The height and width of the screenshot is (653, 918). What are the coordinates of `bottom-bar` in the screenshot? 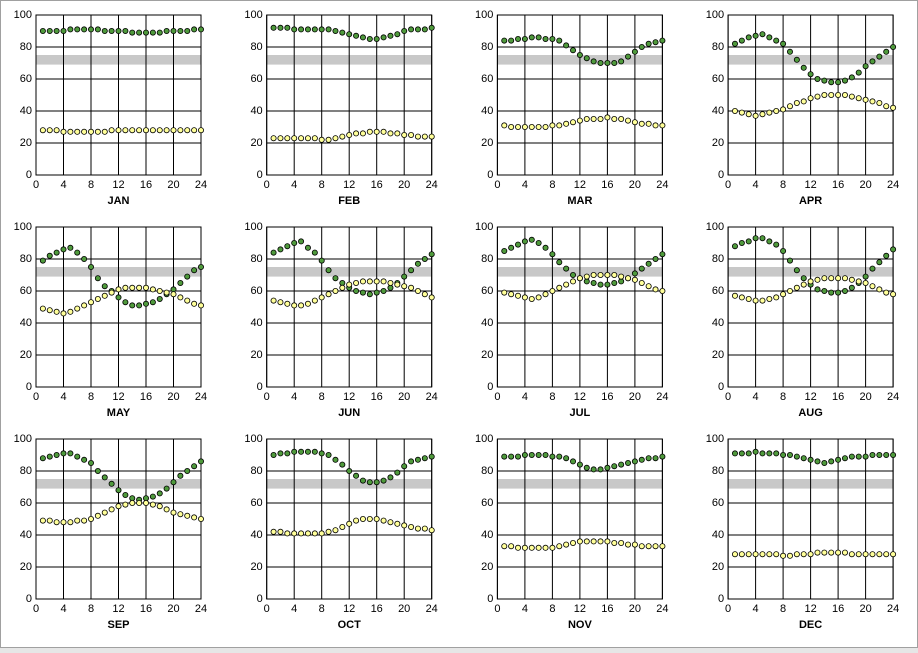 It's located at (459, 650).